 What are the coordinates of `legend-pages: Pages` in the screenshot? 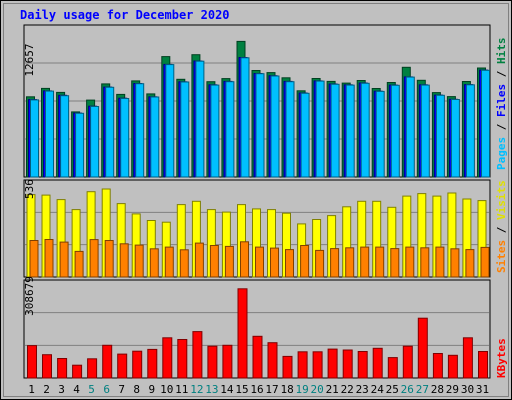 It's located at (501, 153).